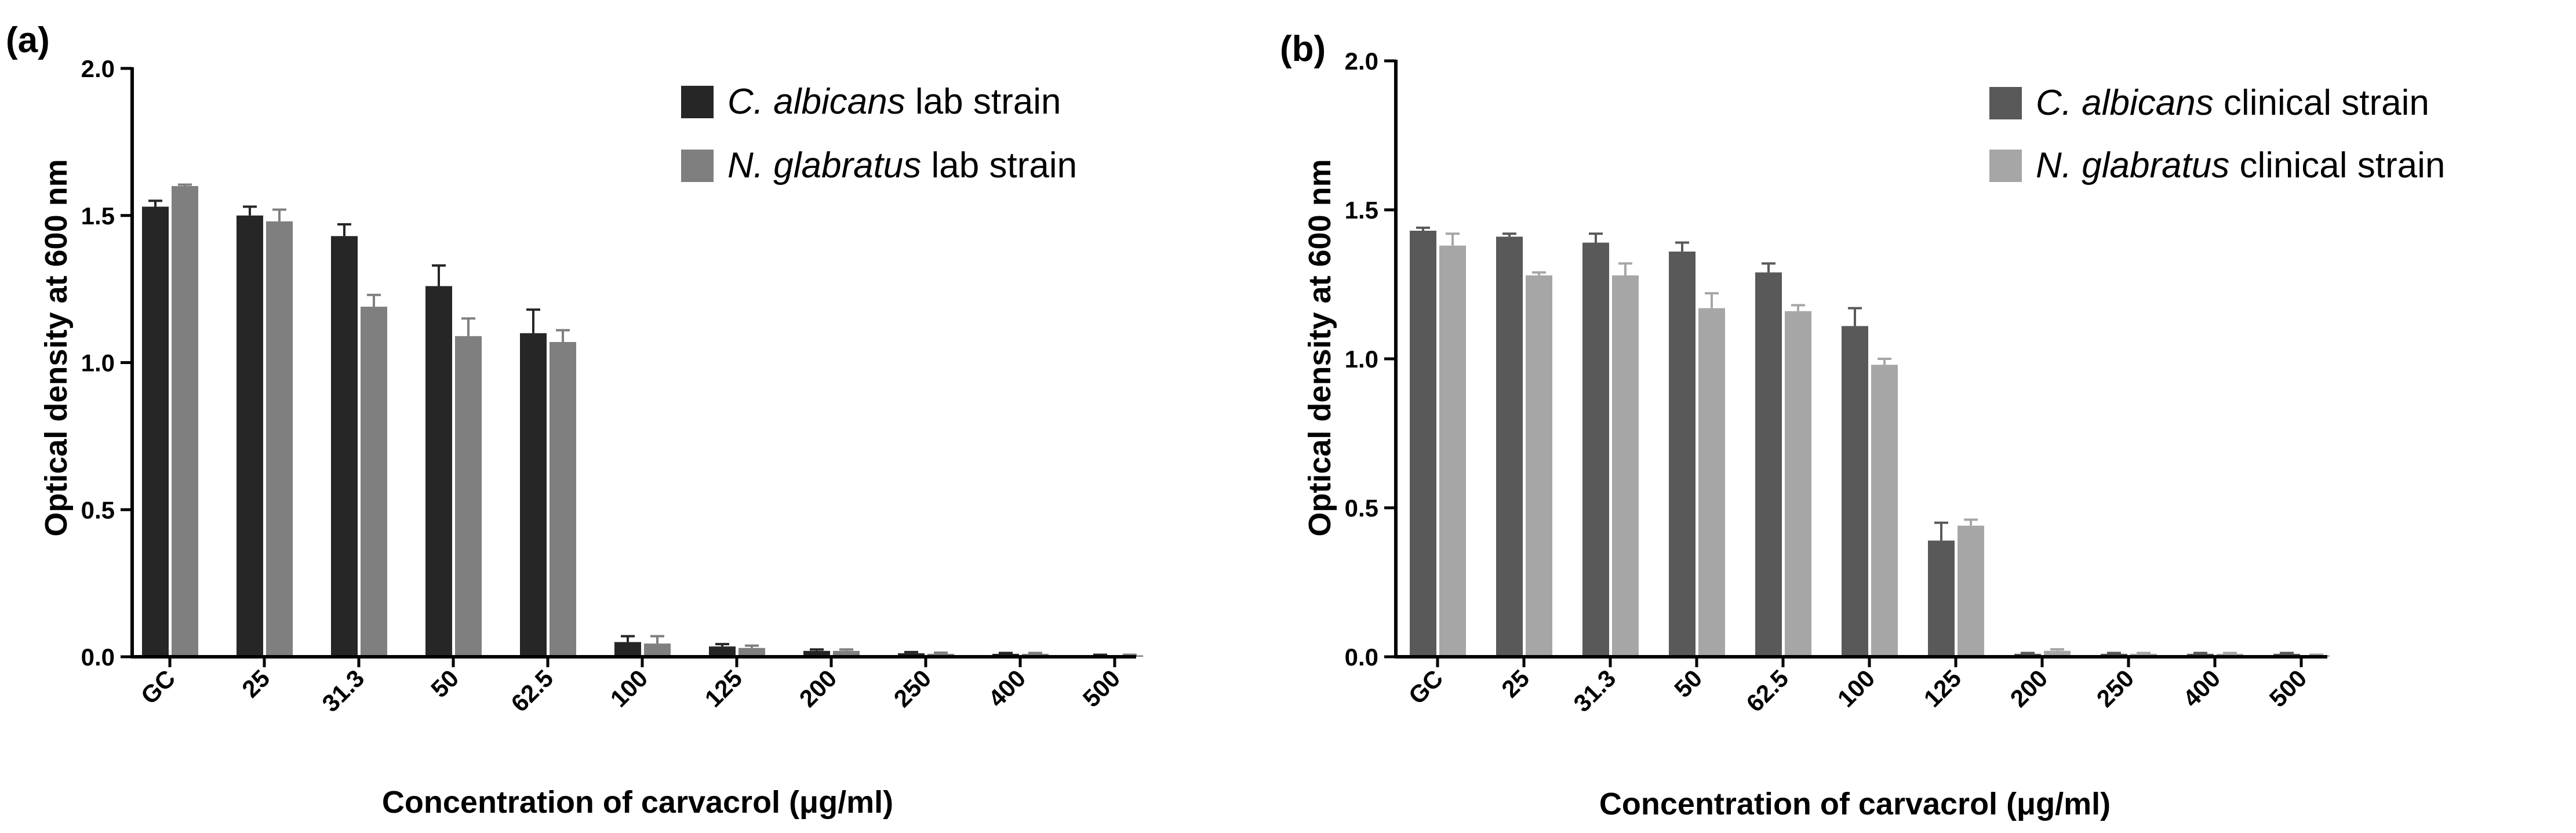 The image size is (2576, 833). Describe the element at coordinates (1594, 690) in the screenshot. I see `panel-b-x-tick-label-31.3: 31.3` at that location.